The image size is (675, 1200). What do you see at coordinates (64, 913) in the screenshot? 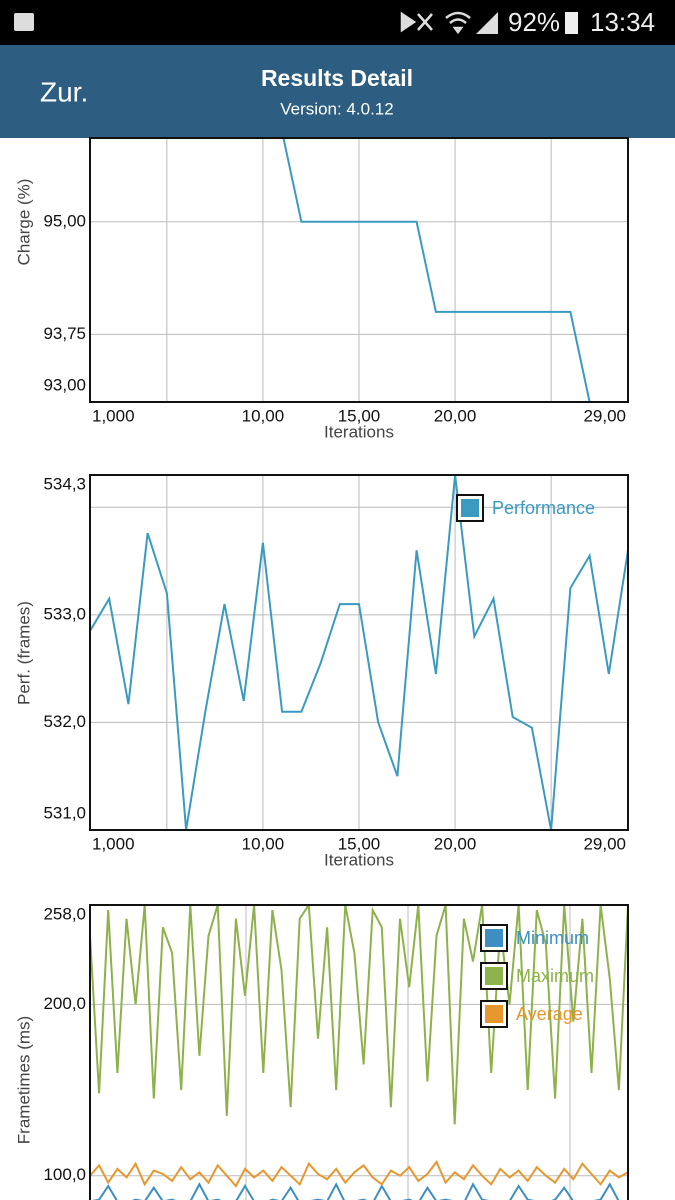
I see `y-tick-label: 258,0` at bounding box center [64, 913].